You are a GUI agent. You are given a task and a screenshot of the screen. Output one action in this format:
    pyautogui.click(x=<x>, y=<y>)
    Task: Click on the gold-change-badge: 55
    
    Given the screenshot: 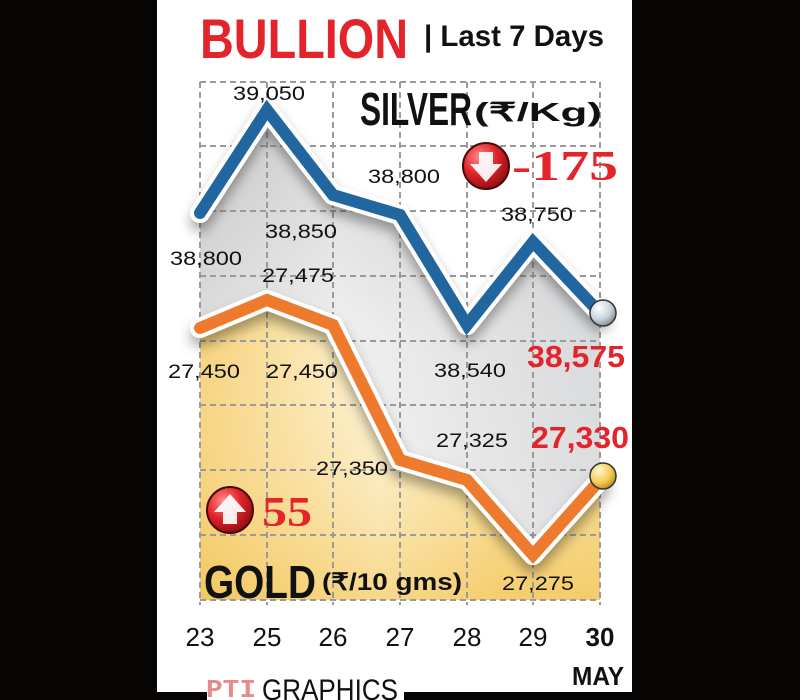 What is the action you would take?
    pyautogui.click(x=259, y=511)
    